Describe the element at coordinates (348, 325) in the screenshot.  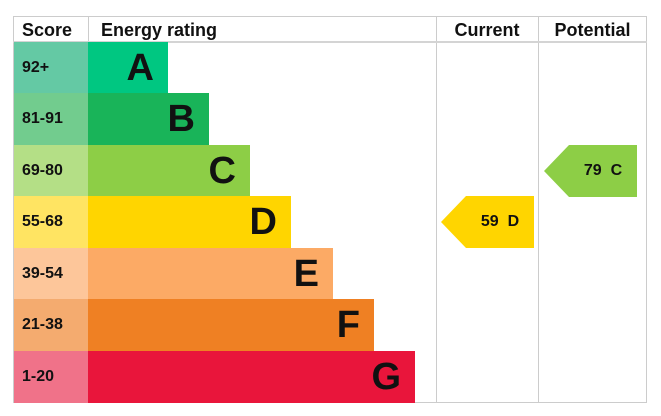
I see `band-letter-f: F` at that location.